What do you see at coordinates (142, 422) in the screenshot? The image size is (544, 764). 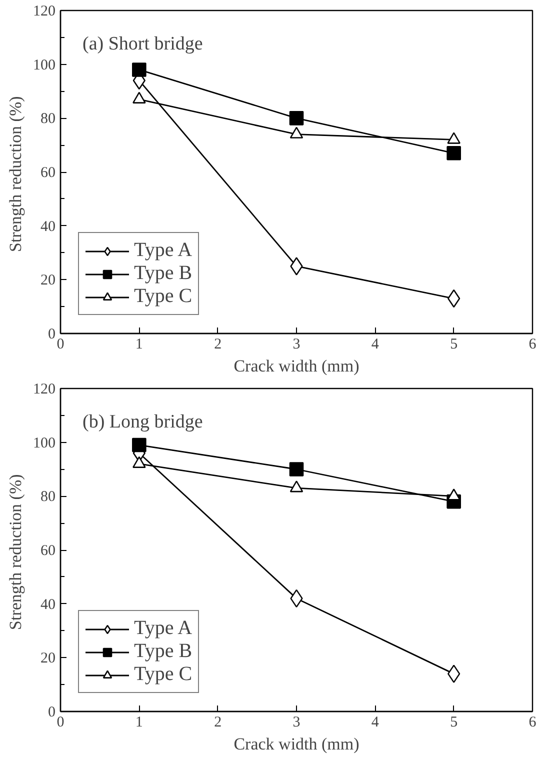 I see `annotation: (b) Long bridge` at bounding box center [142, 422].